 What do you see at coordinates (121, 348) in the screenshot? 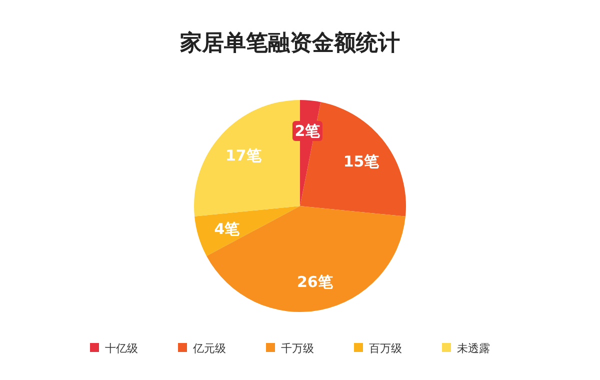
I see `legend-label: 十亿级` at bounding box center [121, 348].